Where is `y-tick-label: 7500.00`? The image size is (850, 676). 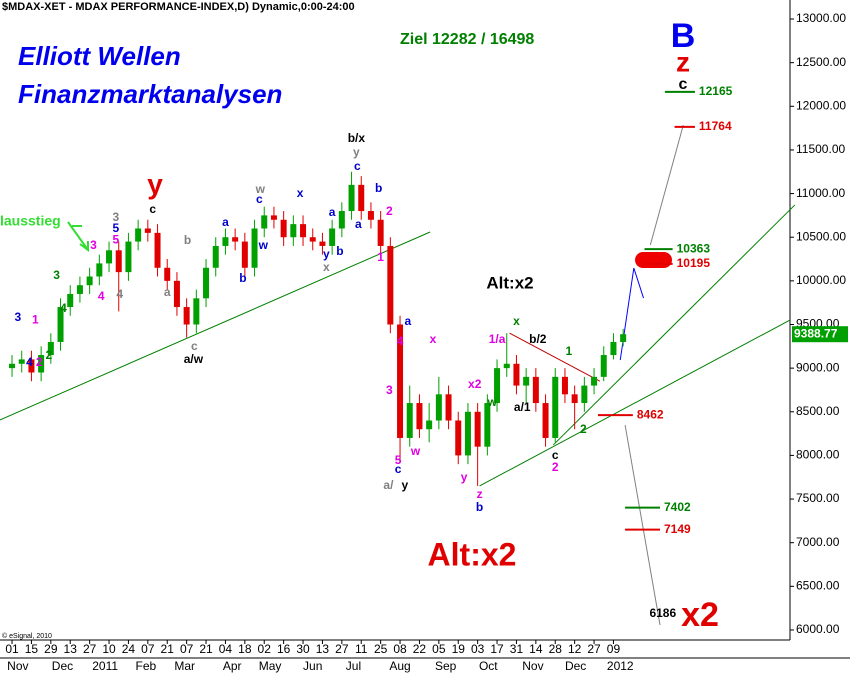 y-tick-label: 7500.00 is located at coordinates (818, 498).